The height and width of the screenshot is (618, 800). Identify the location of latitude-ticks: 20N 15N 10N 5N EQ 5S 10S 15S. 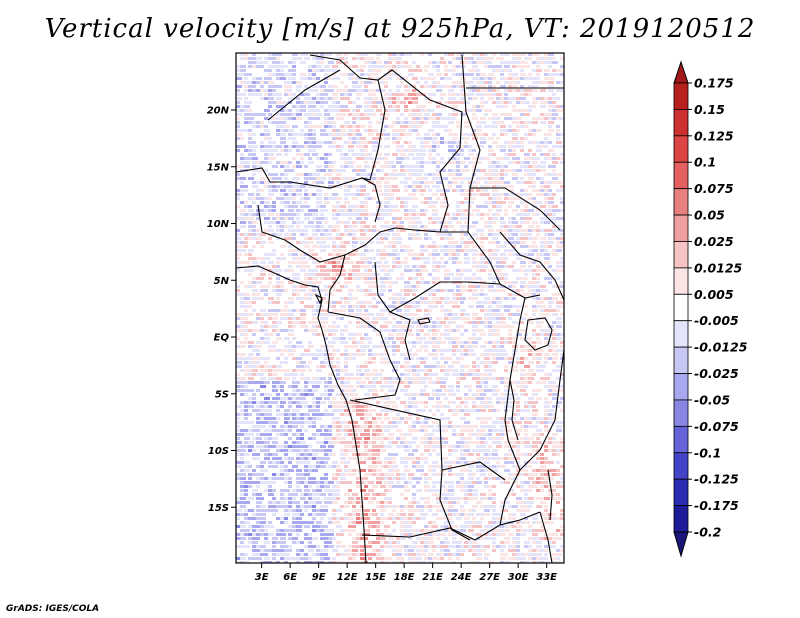
(221, 310).